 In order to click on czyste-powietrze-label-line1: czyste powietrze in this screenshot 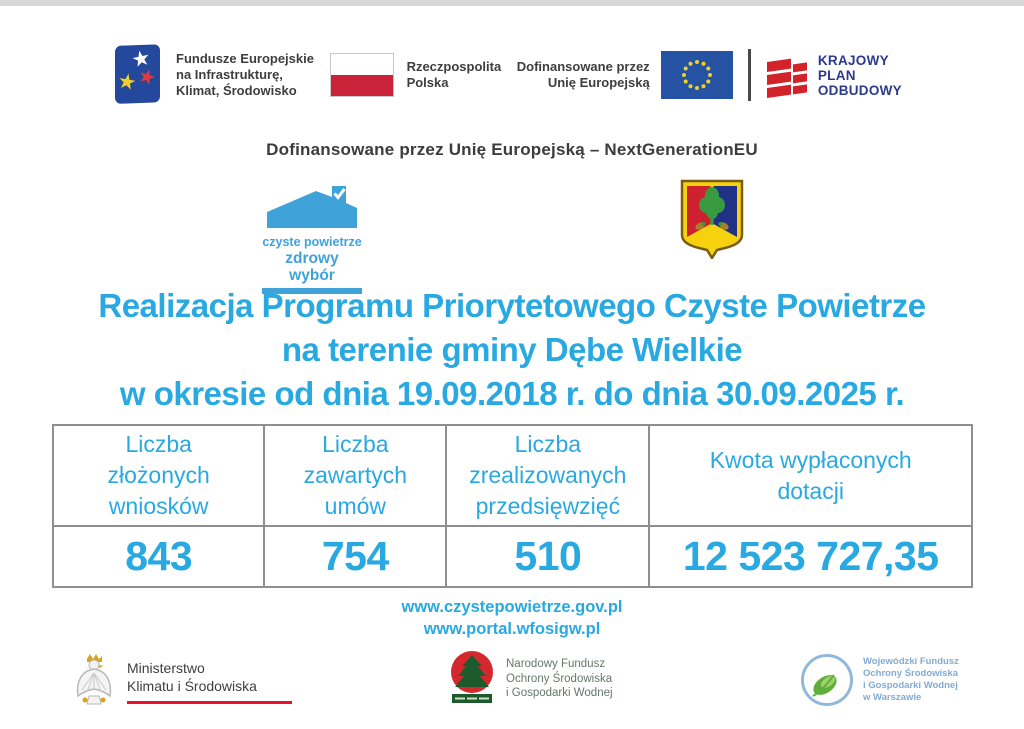, I will do `click(312, 242)`.